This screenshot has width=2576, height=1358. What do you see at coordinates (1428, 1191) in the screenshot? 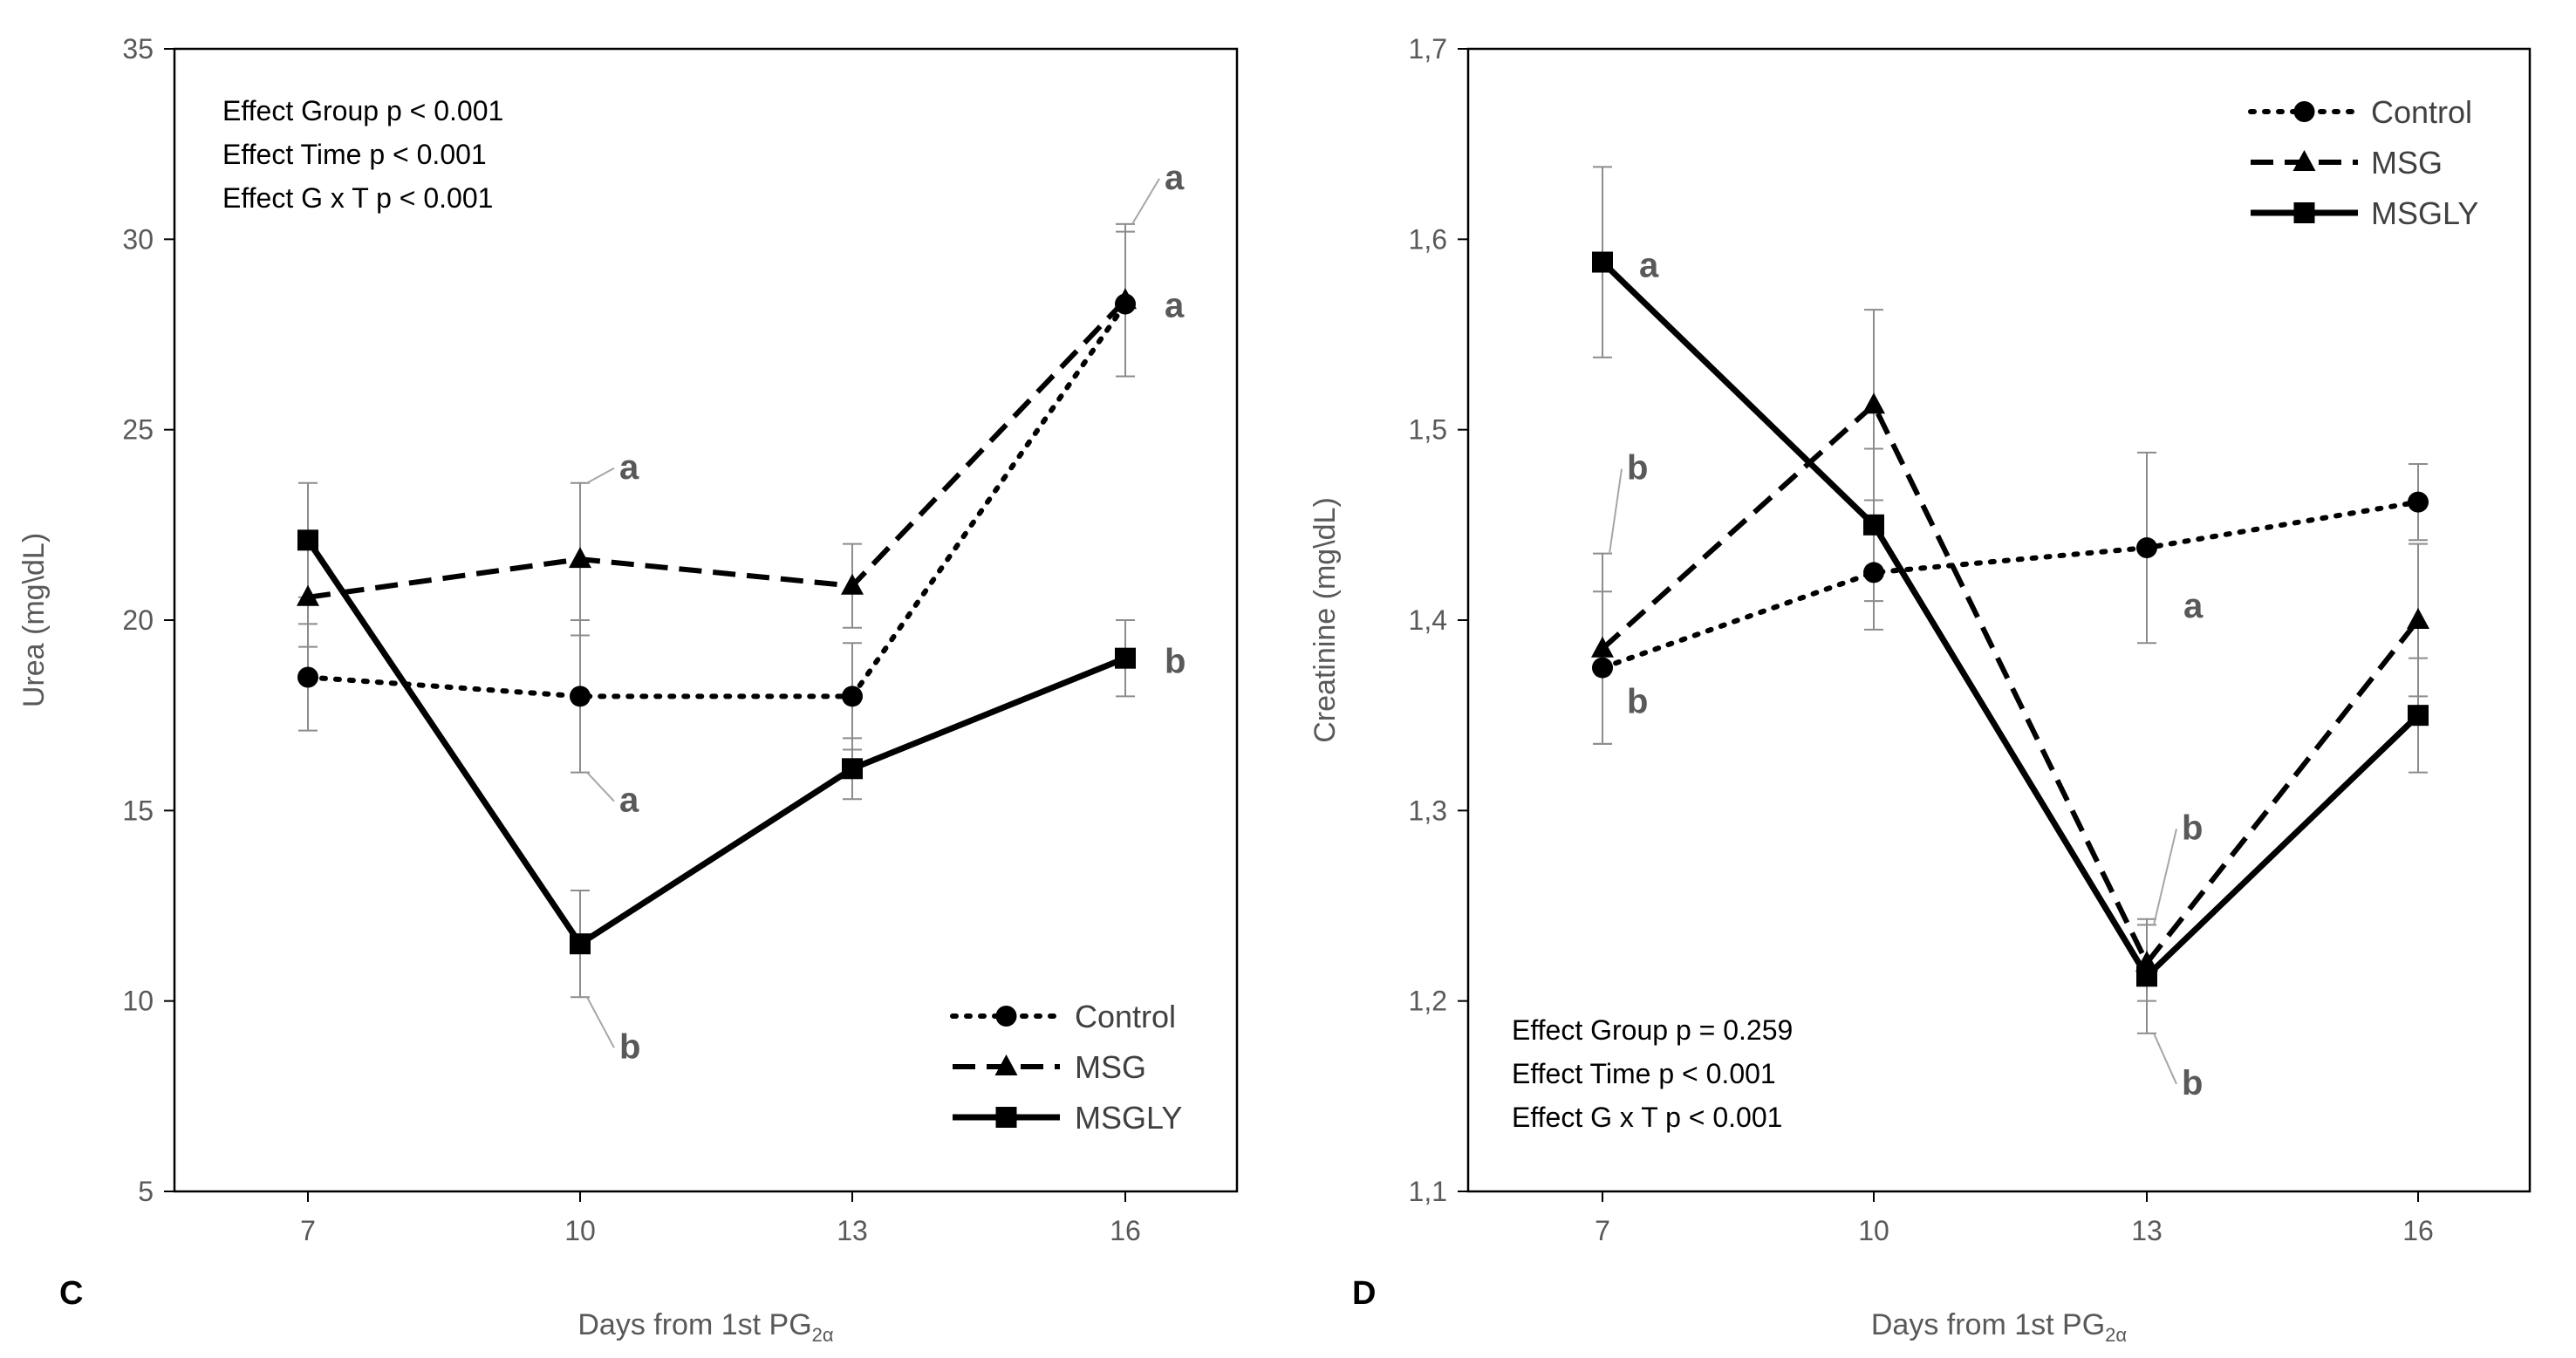
I see `y-tick-label: 1,1` at bounding box center [1428, 1191].